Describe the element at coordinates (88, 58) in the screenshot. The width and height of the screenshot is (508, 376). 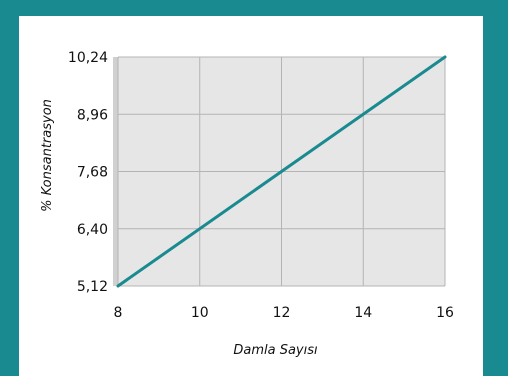
I see `y-tick-label: 10,24` at that location.